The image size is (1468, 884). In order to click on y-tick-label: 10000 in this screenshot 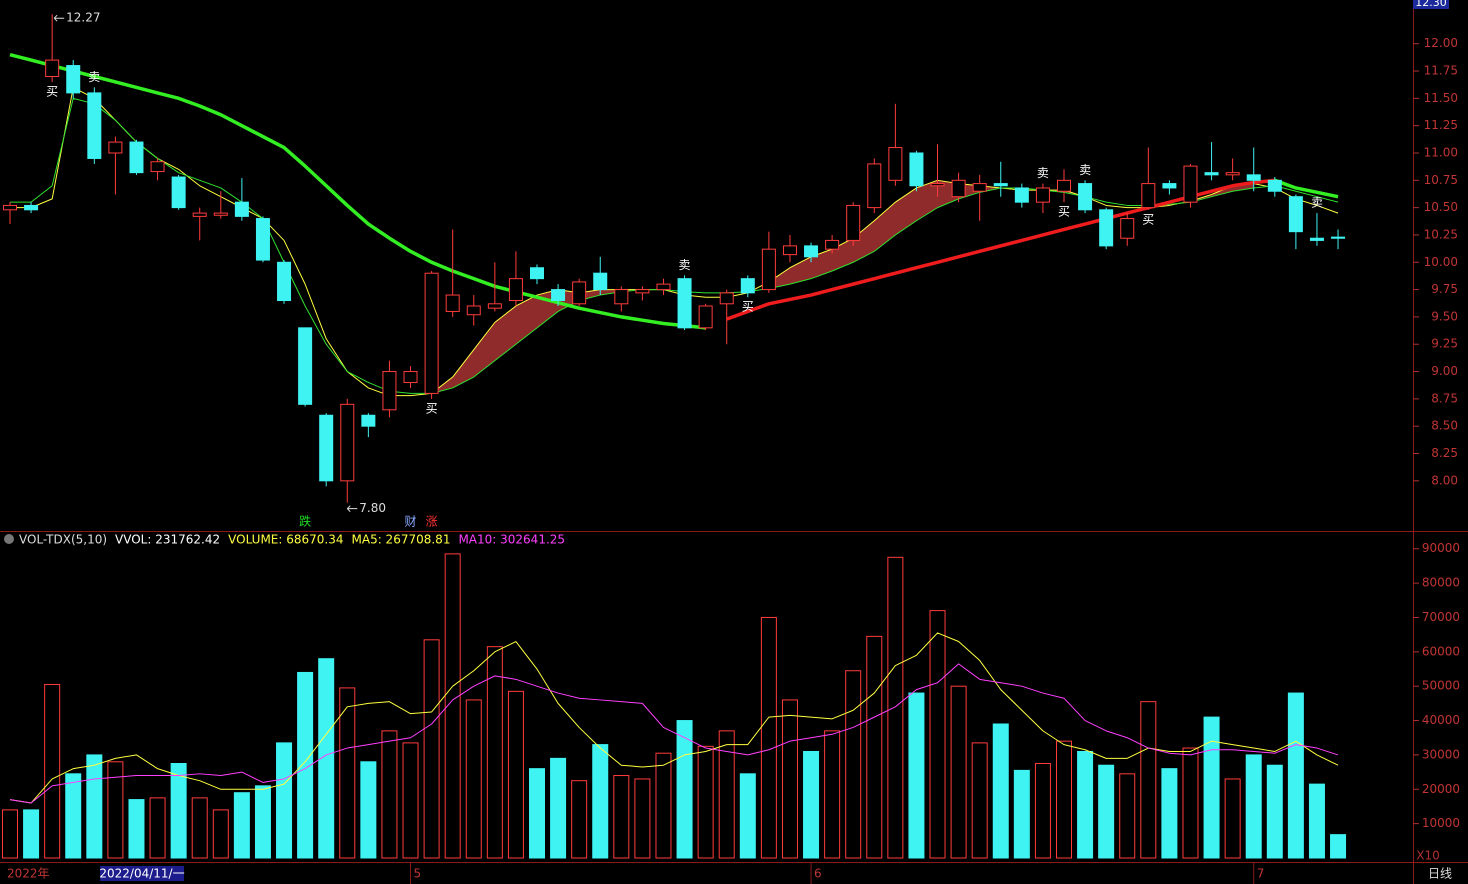, I will do `click(1441, 823)`.